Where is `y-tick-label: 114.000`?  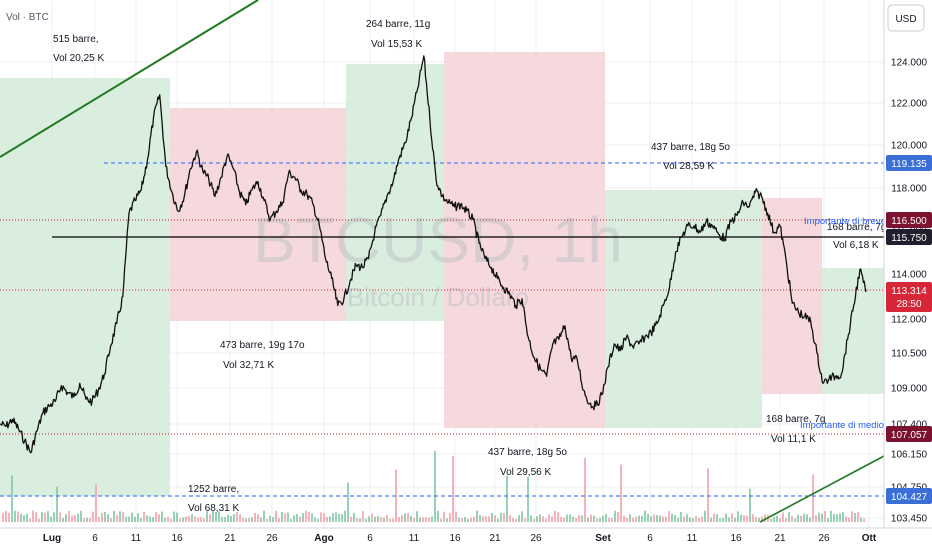
y-tick-label: 114.000 is located at coordinates (909, 275).